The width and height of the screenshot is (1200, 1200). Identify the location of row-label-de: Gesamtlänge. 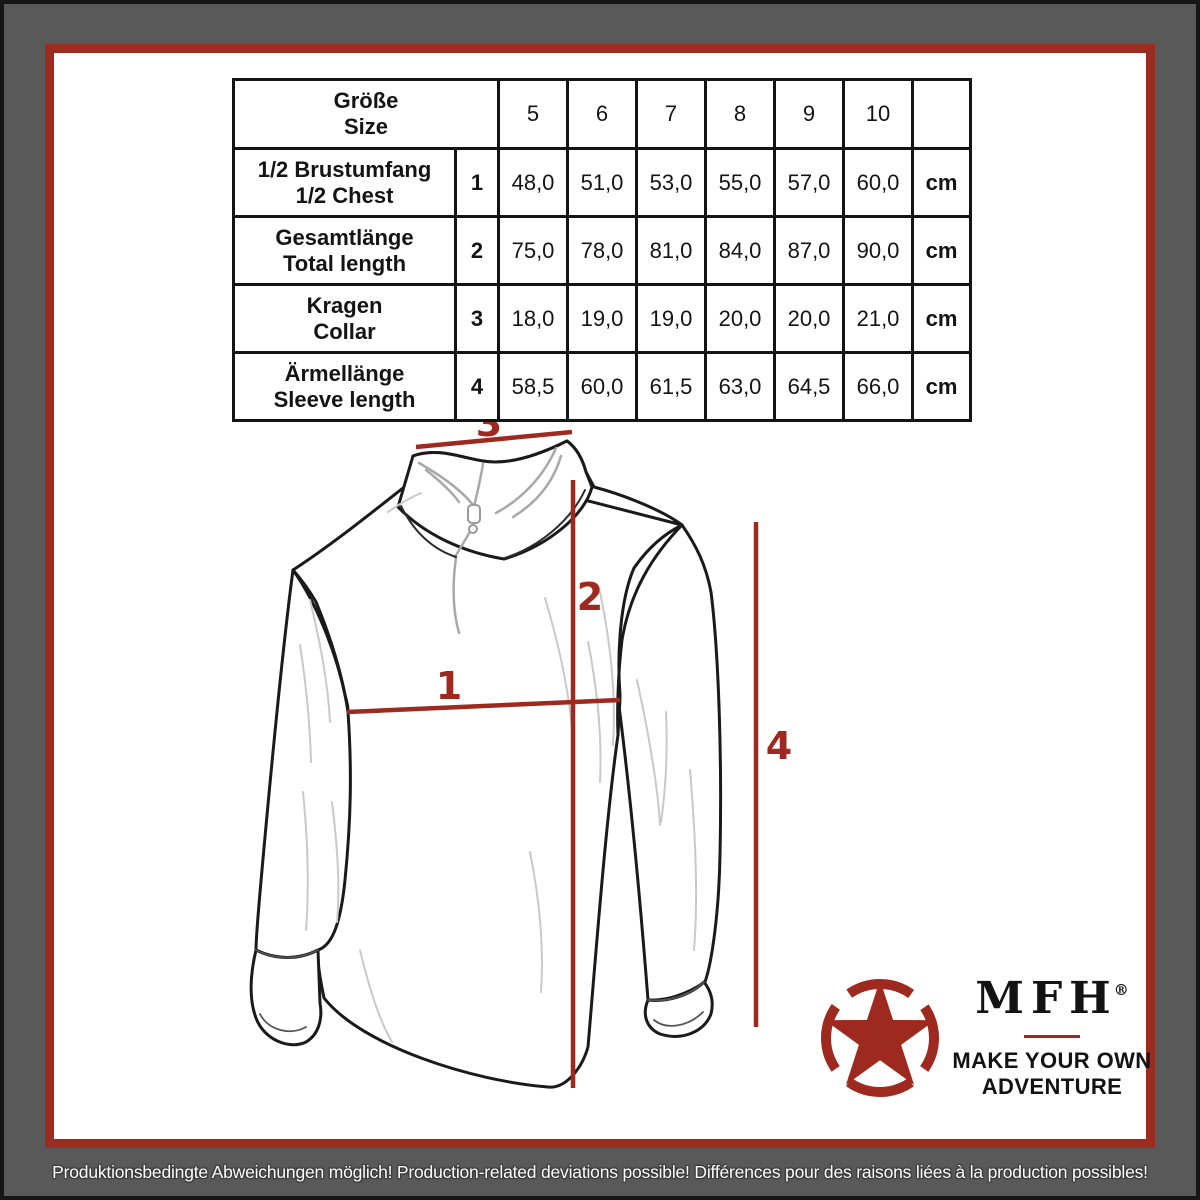
(344, 237).